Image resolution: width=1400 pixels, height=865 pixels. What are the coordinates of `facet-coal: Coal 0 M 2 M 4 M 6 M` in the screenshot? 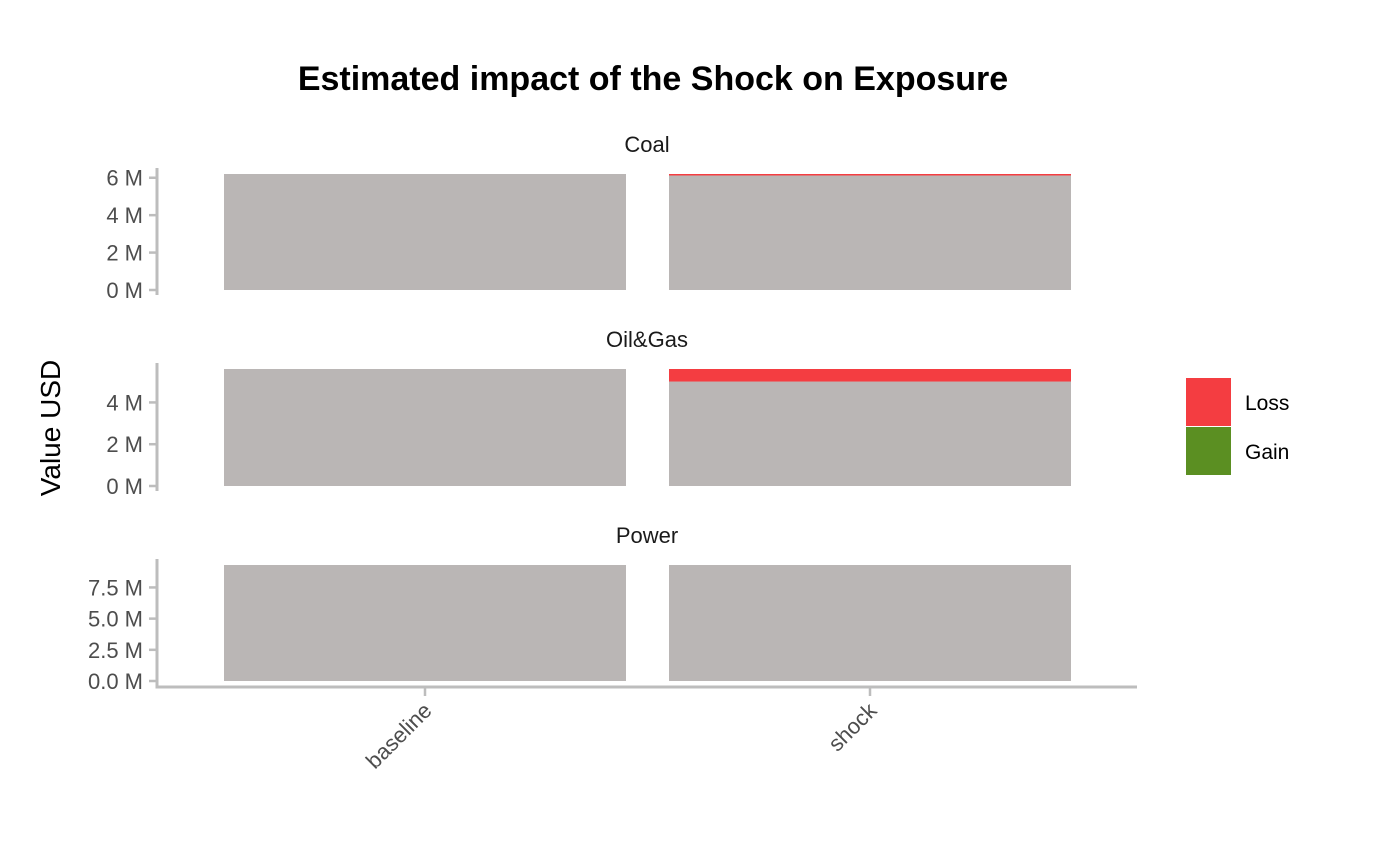 It's located at (588, 217).